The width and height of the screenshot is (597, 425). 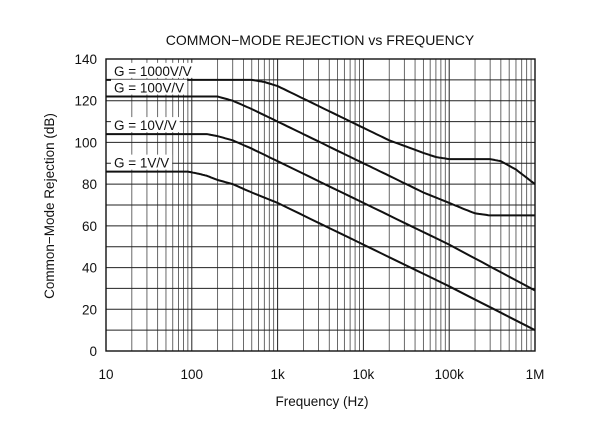 What do you see at coordinates (277, 374) in the screenshot?
I see `x-tick-label: 1k` at bounding box center [277, 374].